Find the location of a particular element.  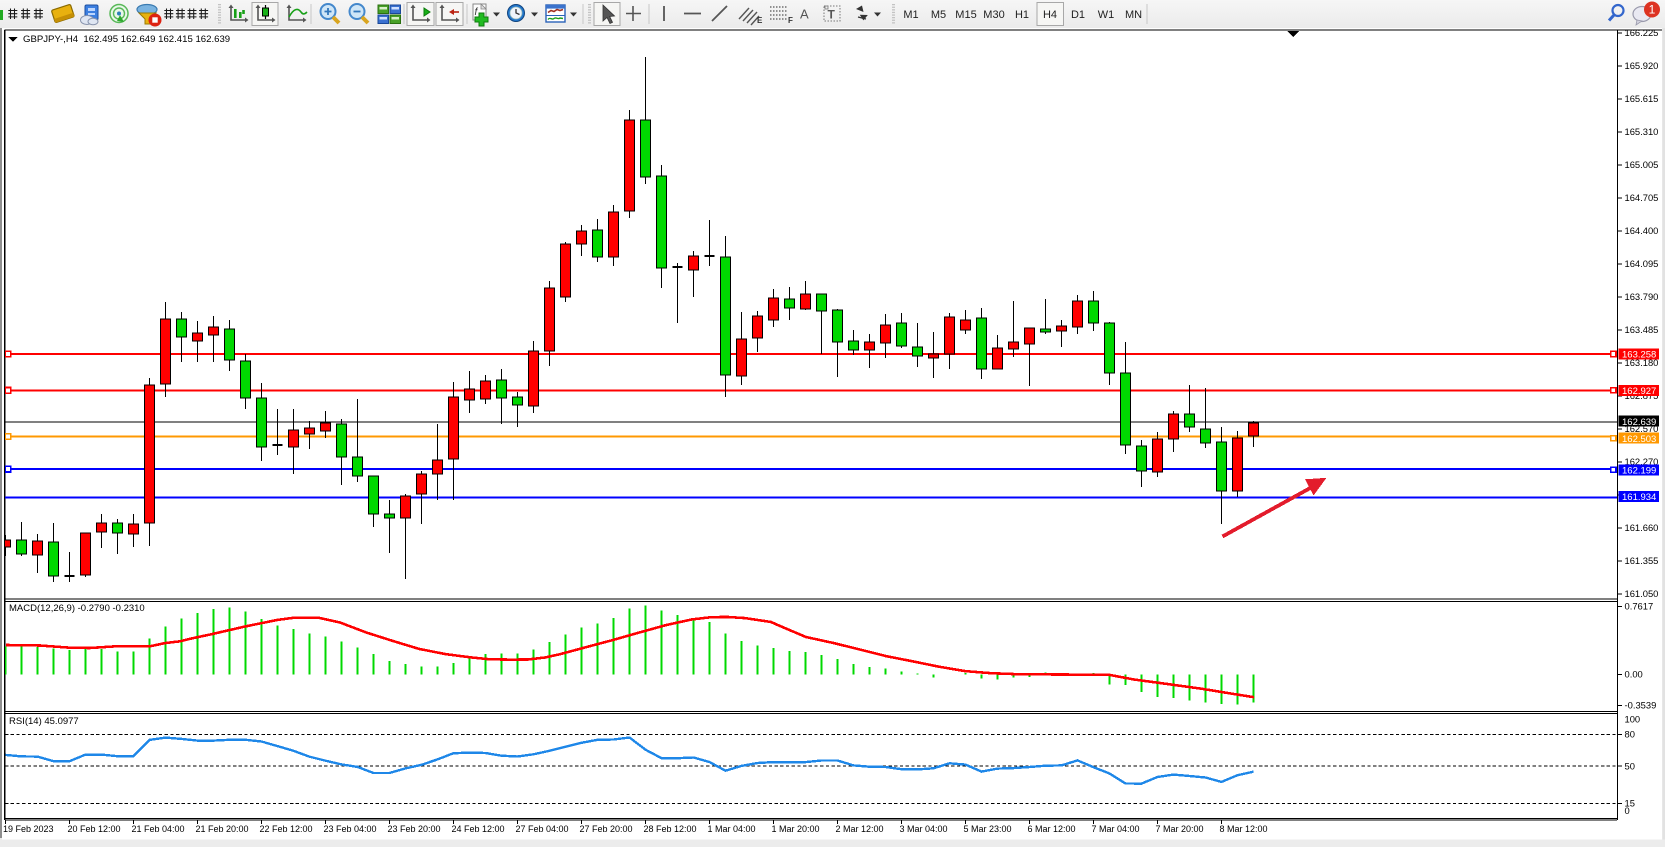

svg-text: MACD(12,26,9) -0.2790 -0.2310 is located at coordinates (77, 608).